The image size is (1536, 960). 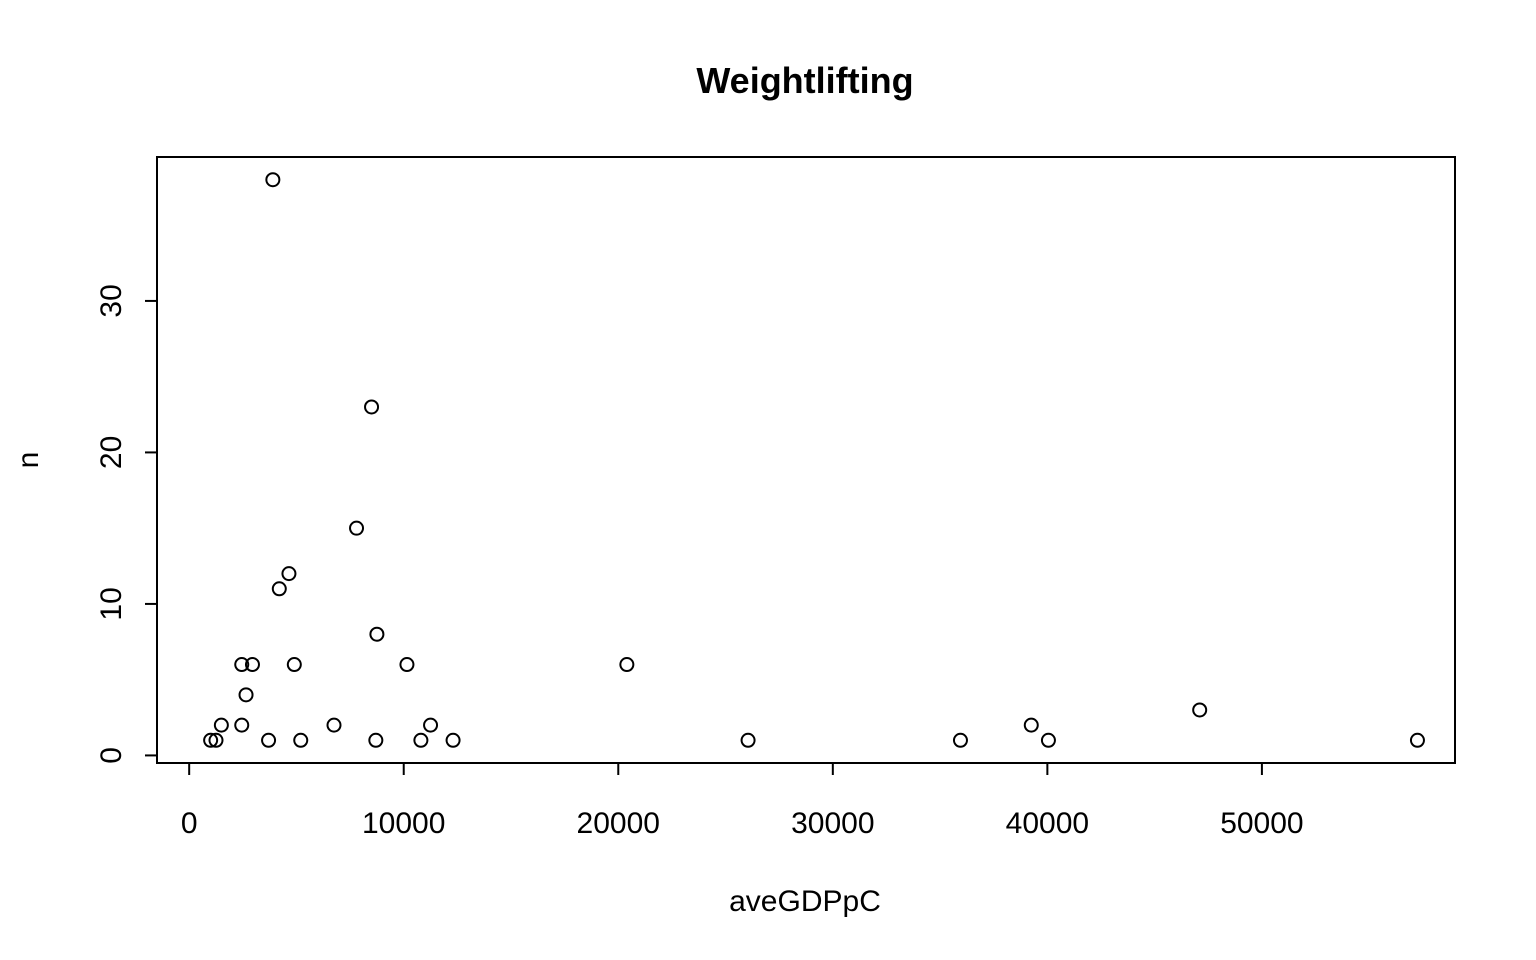 What do you see at coordinates (804, 80) in the screenshot?
I see `chart-title: Weightlifting` at bounding box center [804, 80].